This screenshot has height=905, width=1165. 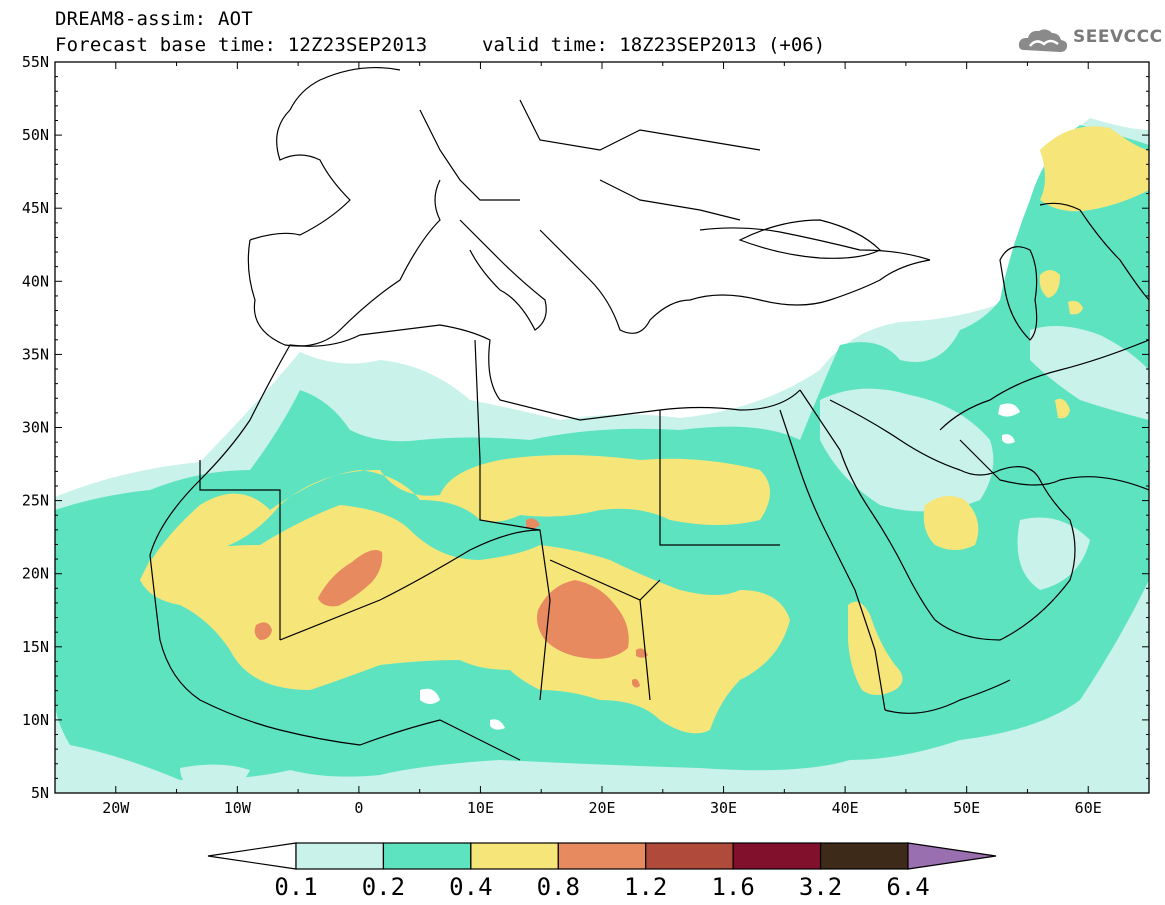 I want to click on colorbar-label: 0.1, so click(x=295, y=887).